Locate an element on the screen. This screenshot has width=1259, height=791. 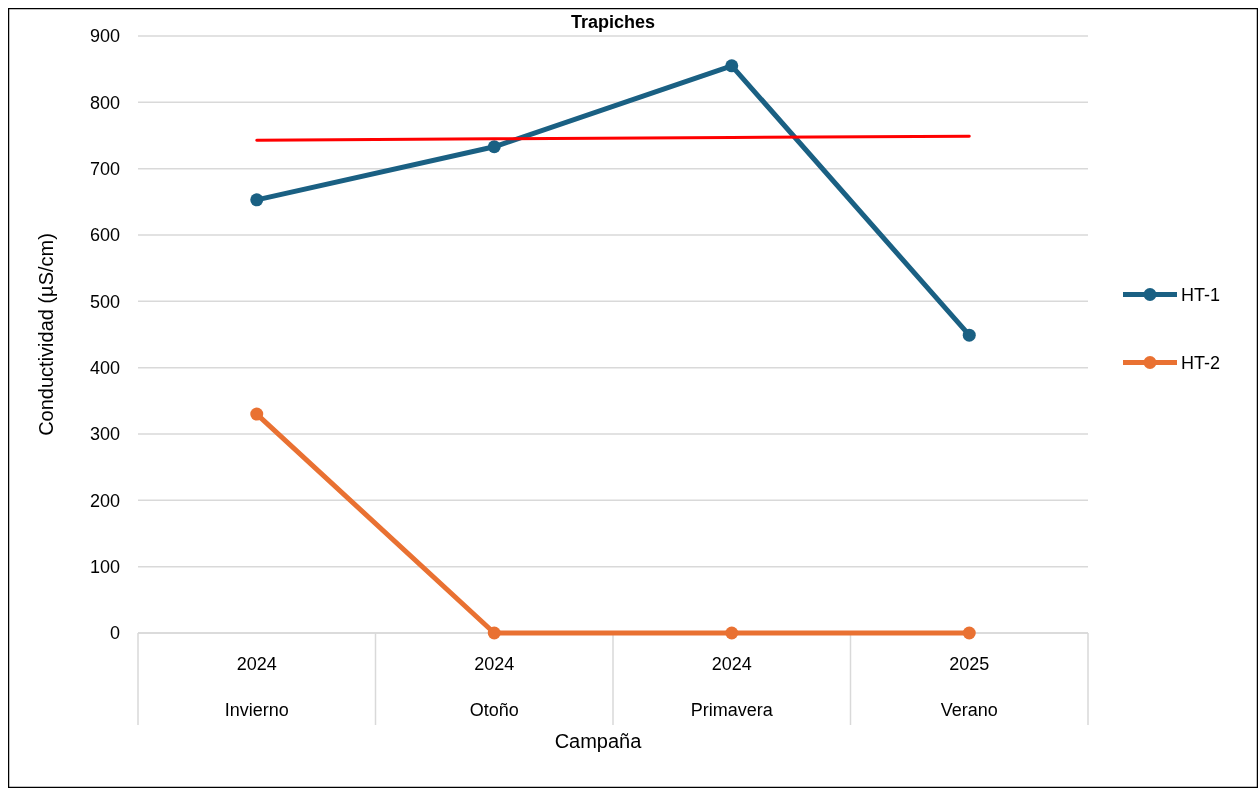
y-tick-label: 300 is located at coordinates (104, 434).